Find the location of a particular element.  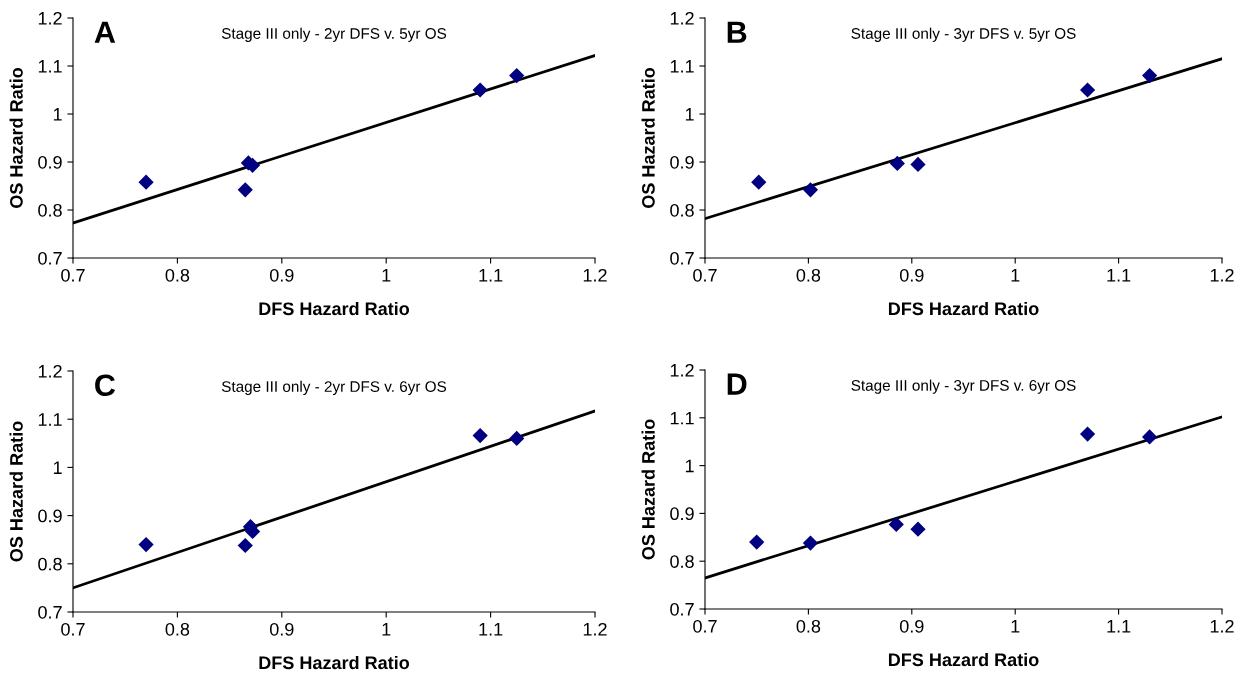

text: Stage III only - 3yr DFS v. 6yr OS is located at coordinates (963, 386).